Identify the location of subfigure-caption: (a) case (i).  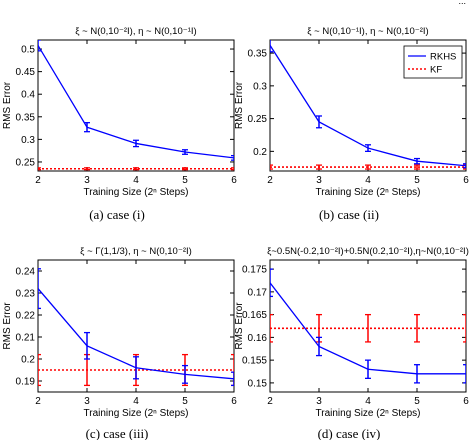
(117, 214).